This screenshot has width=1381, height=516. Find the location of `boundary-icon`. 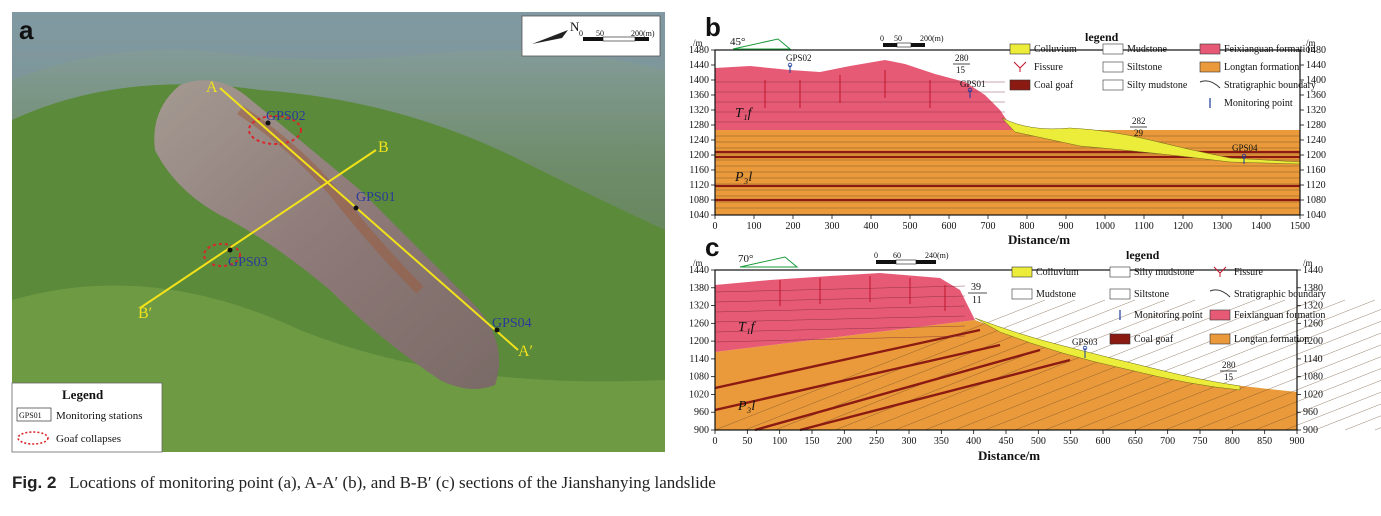

boundary-icon is located at coordinates (1220, 293).